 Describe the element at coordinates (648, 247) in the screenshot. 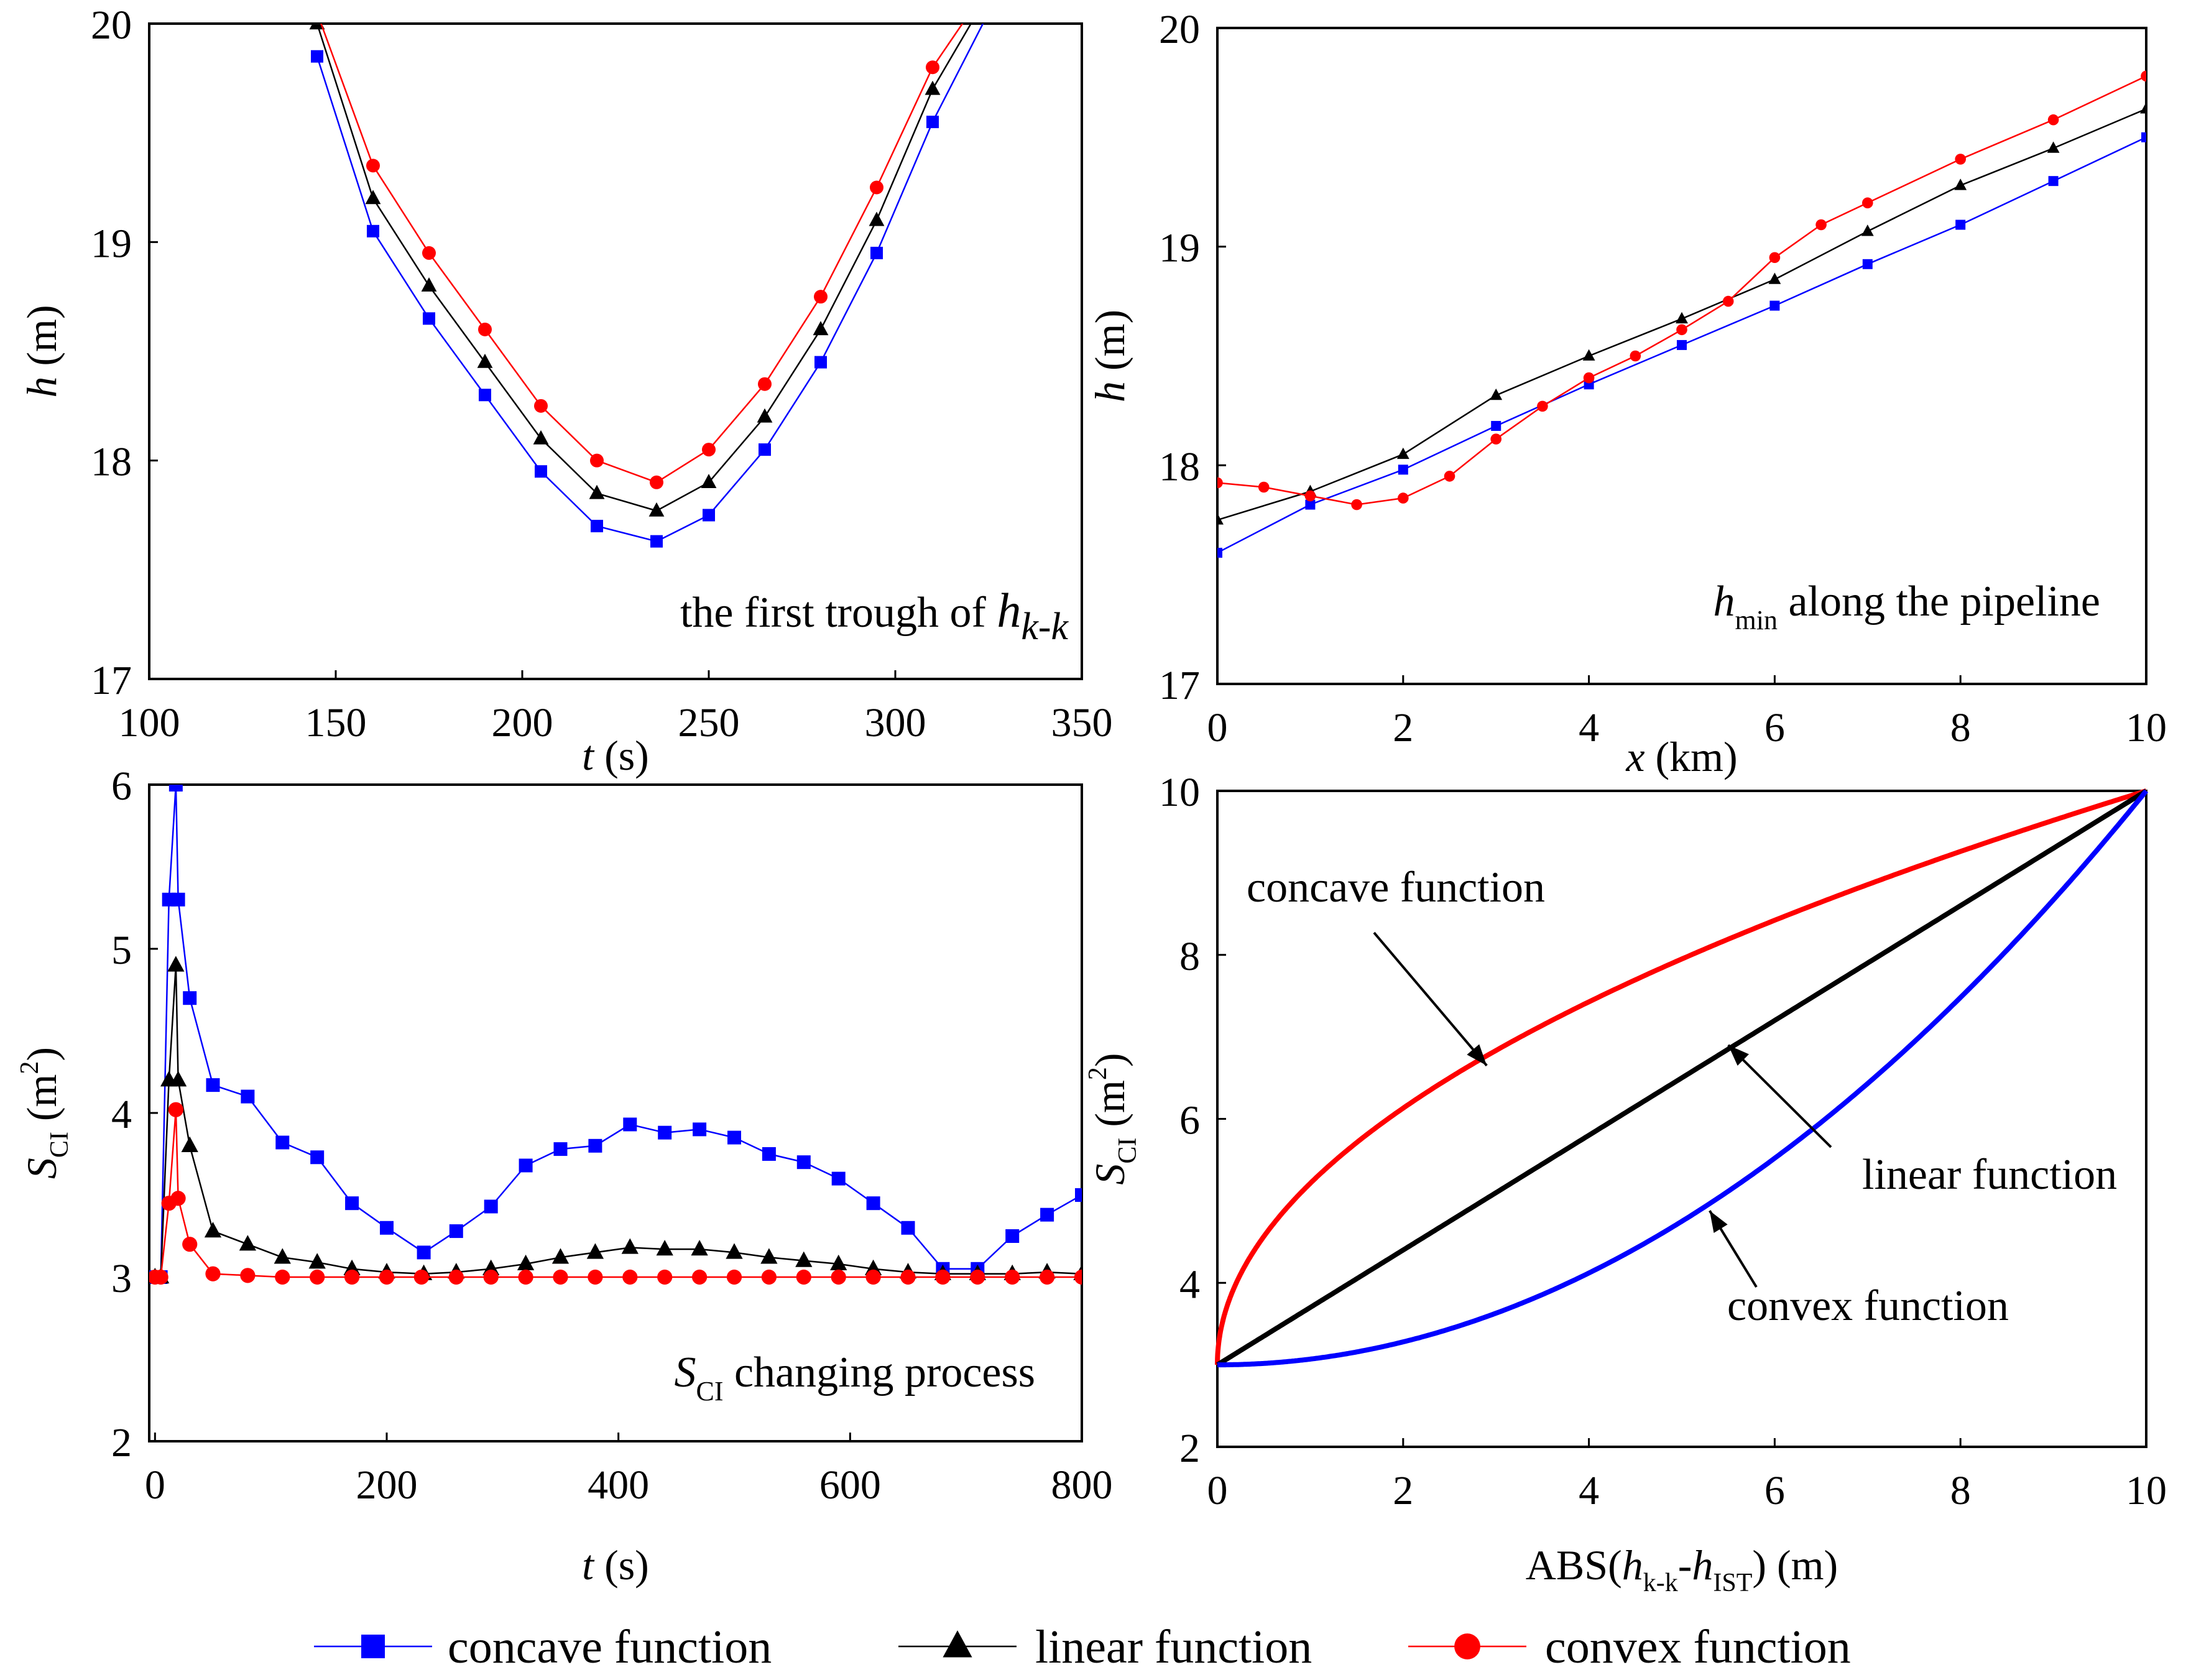

I see `series-convex-function` at that location.